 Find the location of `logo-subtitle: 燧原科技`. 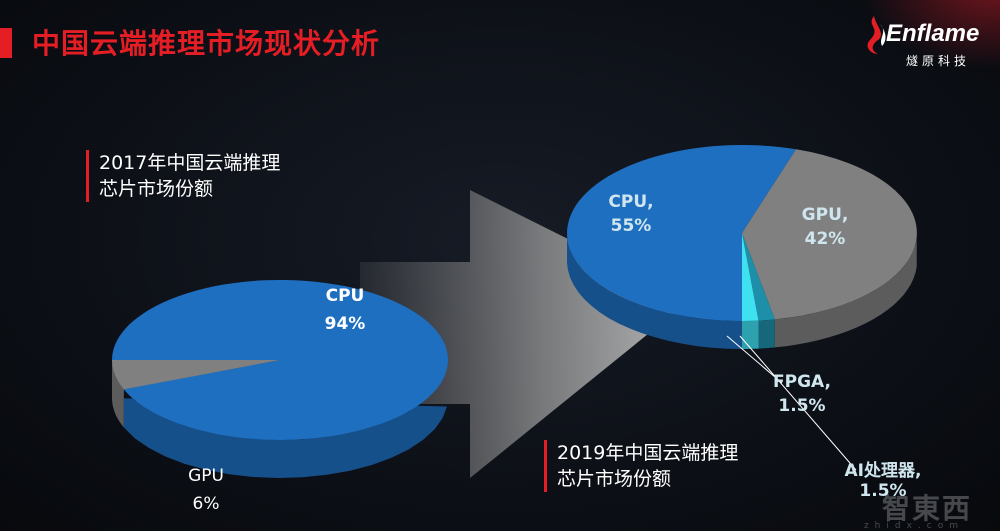

logo-subtitle: 燧原科技 is located at coordinates (938, 61).